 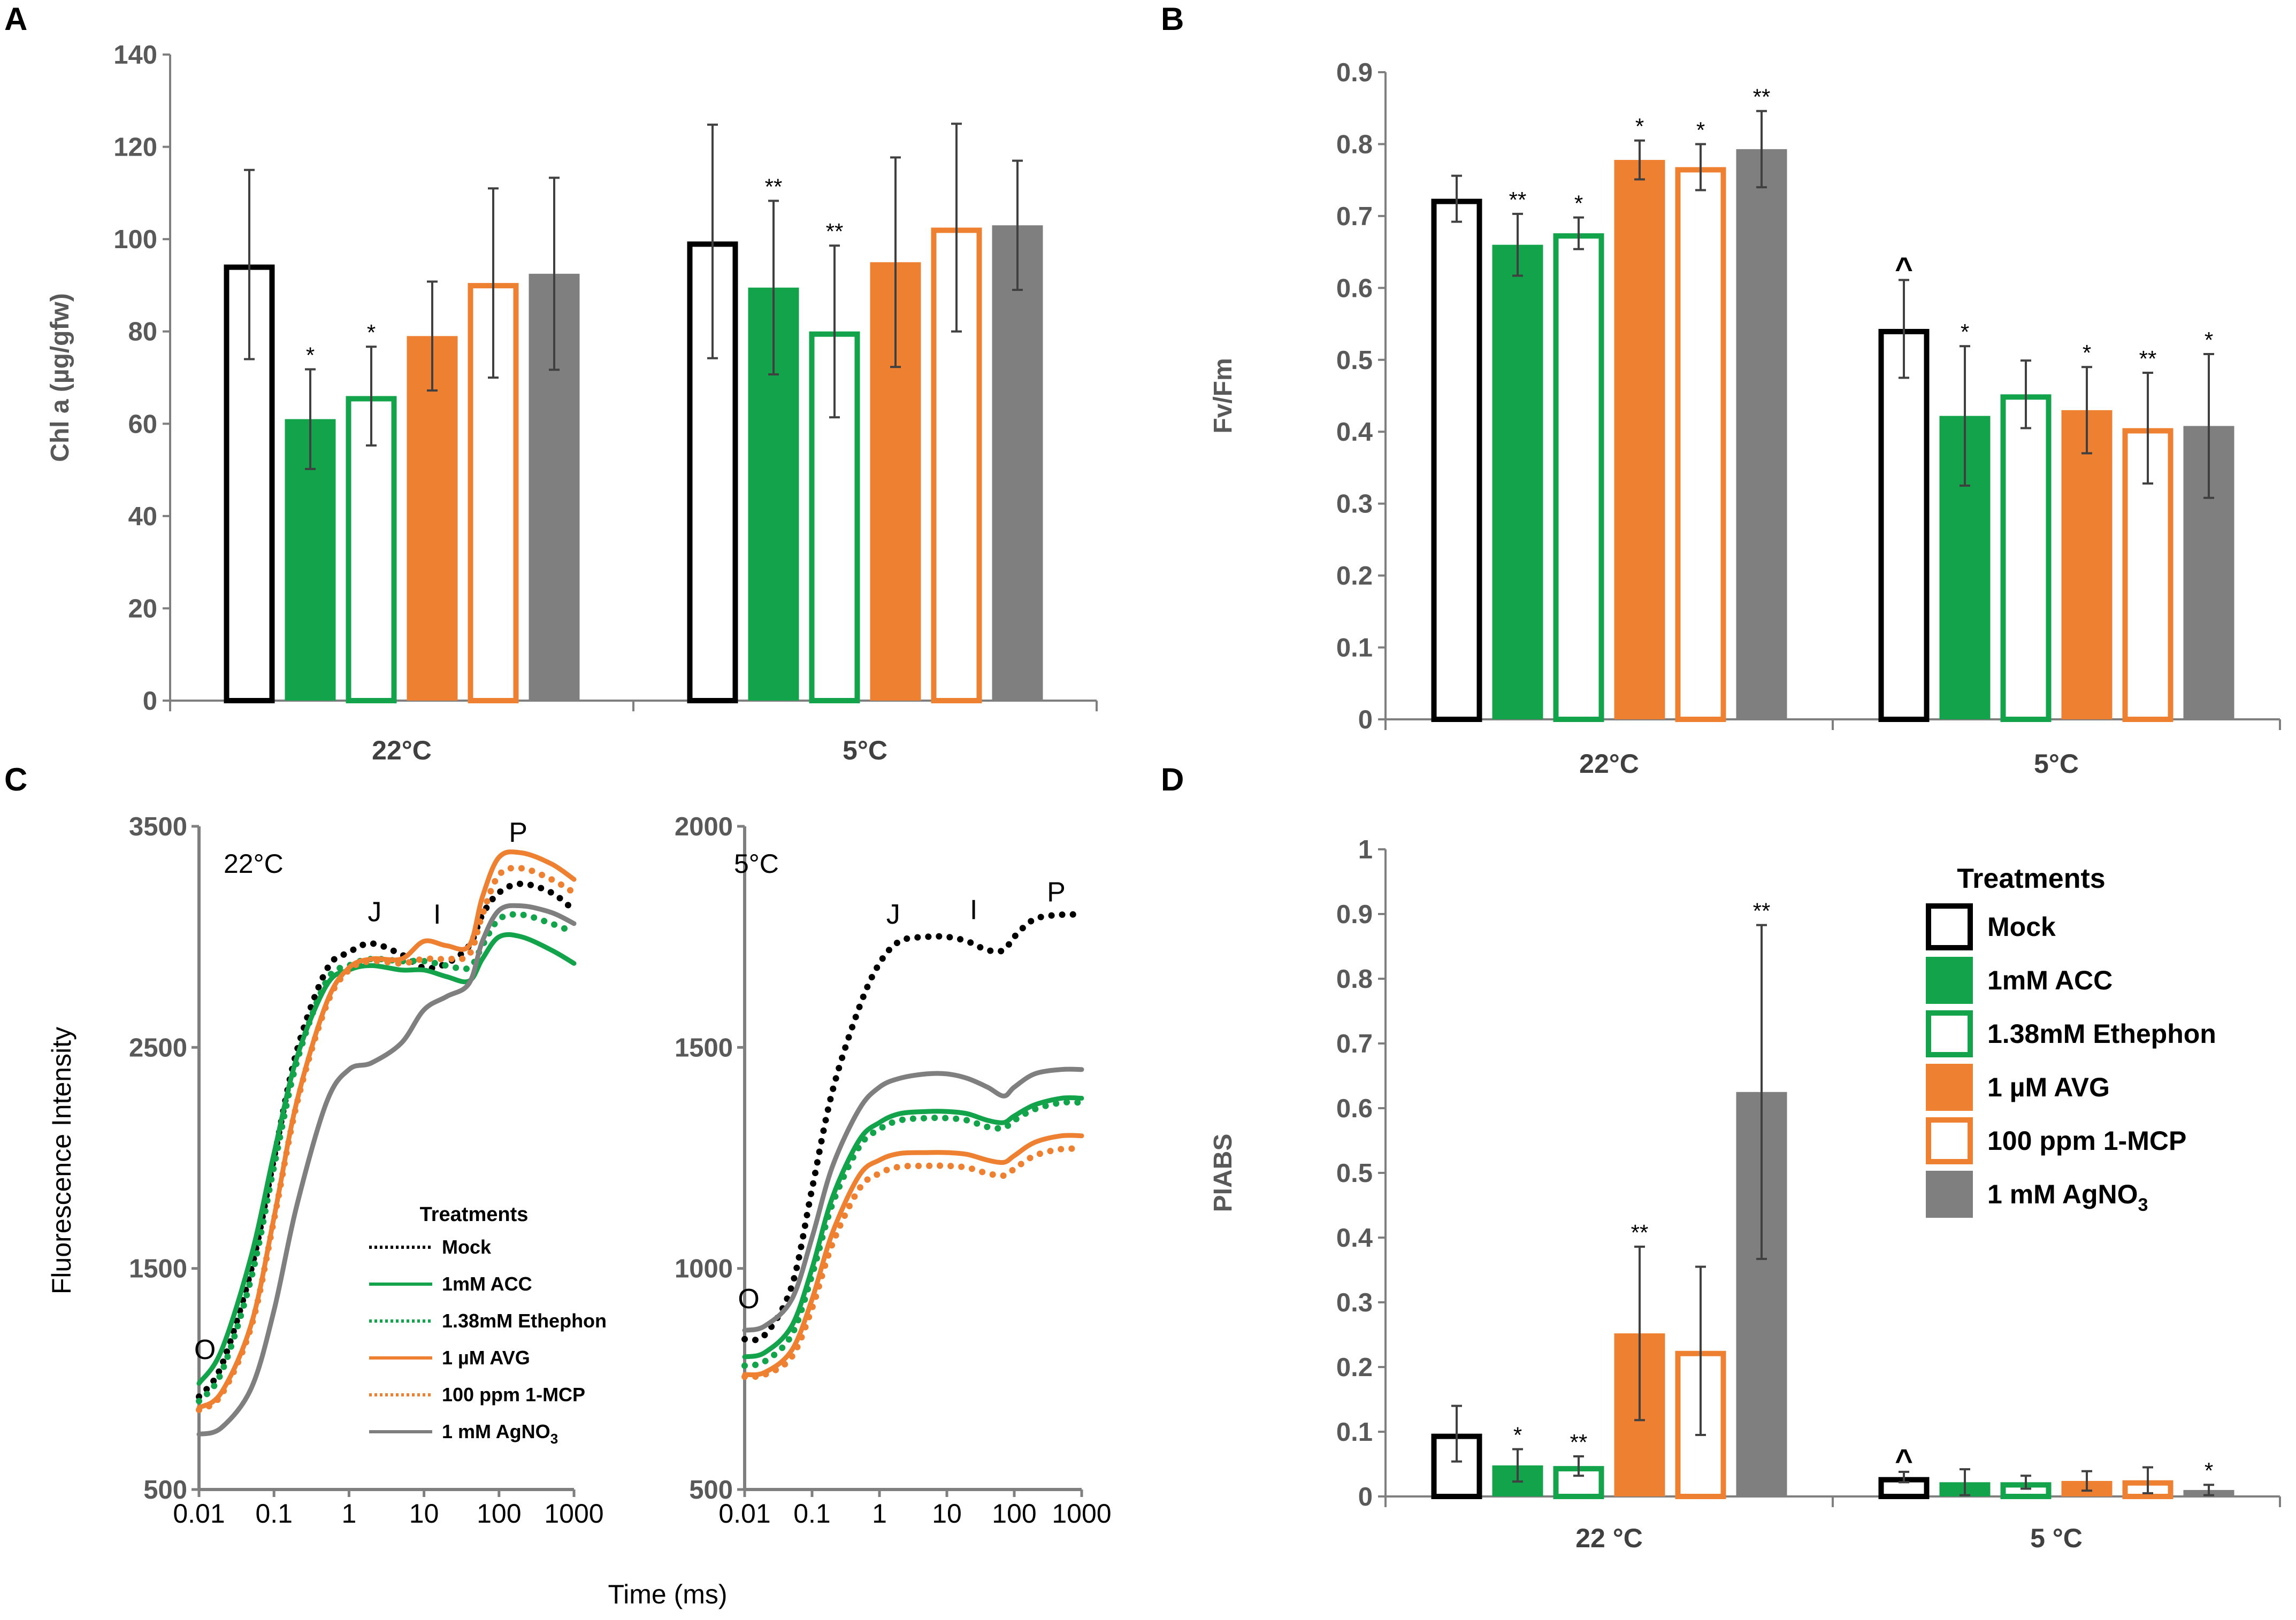 I want to click on x-tick-label: 10, so click(x=947, y=1514).